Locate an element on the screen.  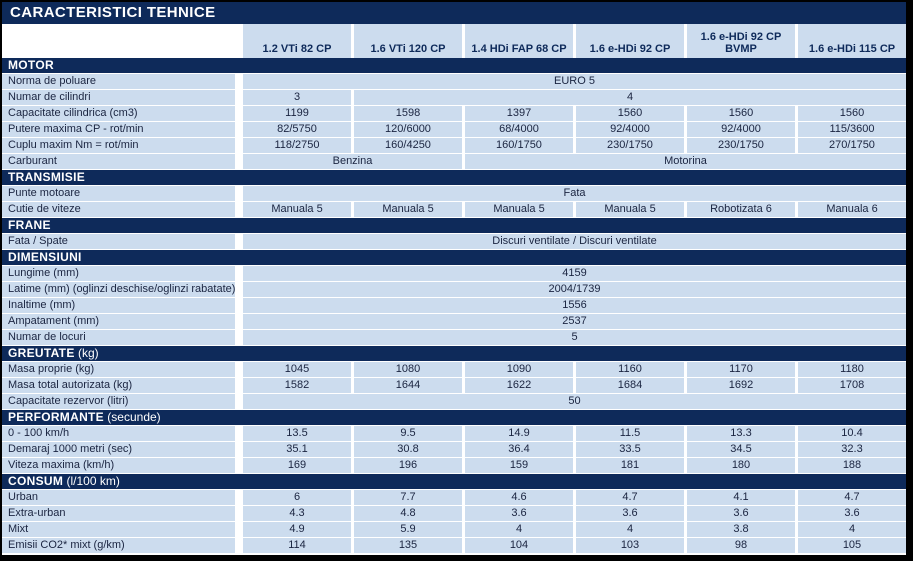
spec-cell: 1644 is located at coordinates (408, 385).